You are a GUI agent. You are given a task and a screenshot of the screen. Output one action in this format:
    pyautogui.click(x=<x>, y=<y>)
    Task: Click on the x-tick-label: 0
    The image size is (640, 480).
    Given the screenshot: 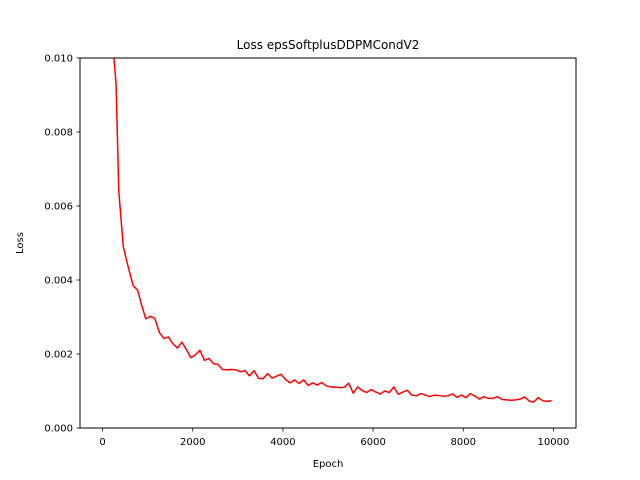 What is the action you would take?
    pyautogui.click(x=102, y=442)
    